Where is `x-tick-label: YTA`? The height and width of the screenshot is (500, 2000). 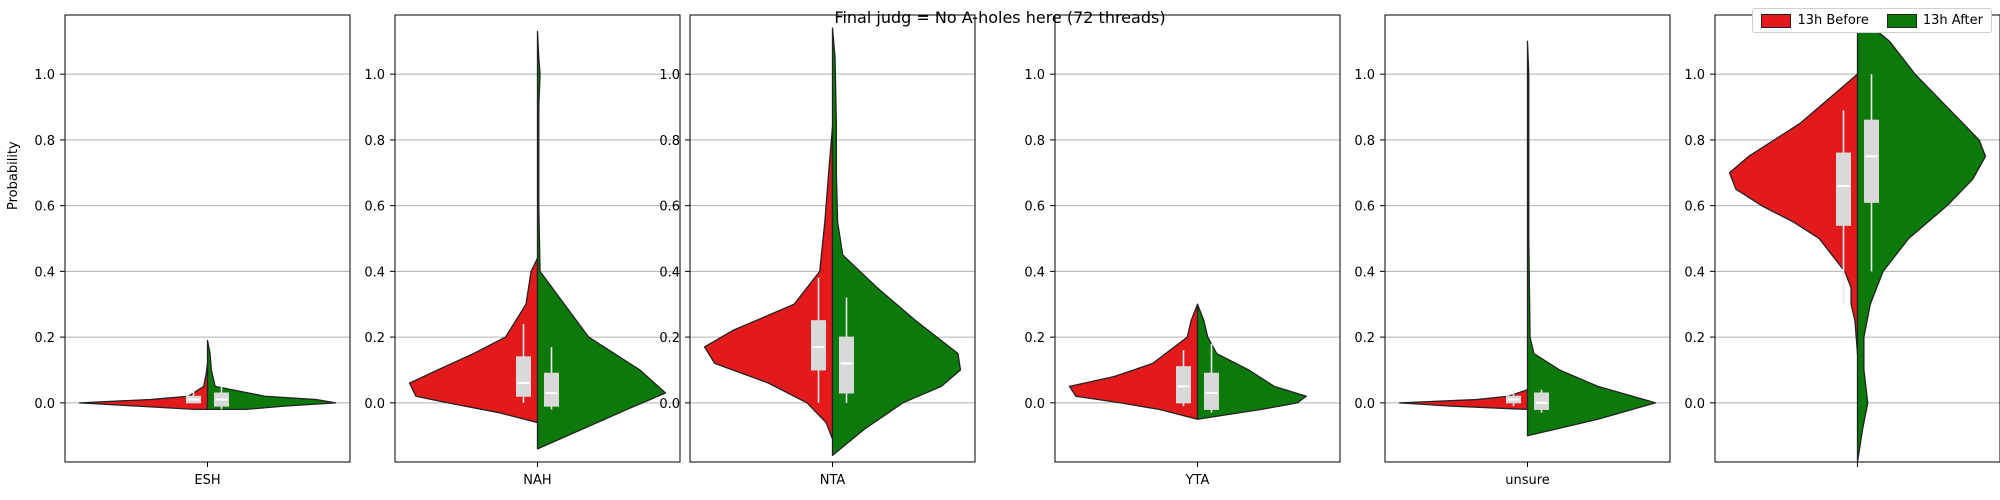 x-tick-label: YTA is located at coordinates (1197, 480).